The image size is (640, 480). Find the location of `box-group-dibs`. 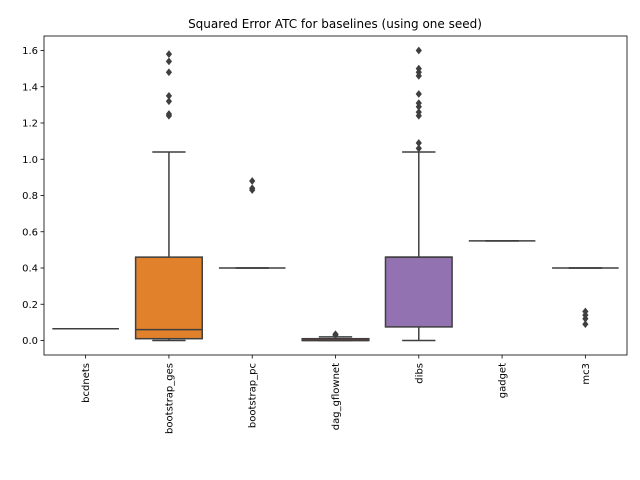

box-group-dibs is located at coordinates (418, 194).